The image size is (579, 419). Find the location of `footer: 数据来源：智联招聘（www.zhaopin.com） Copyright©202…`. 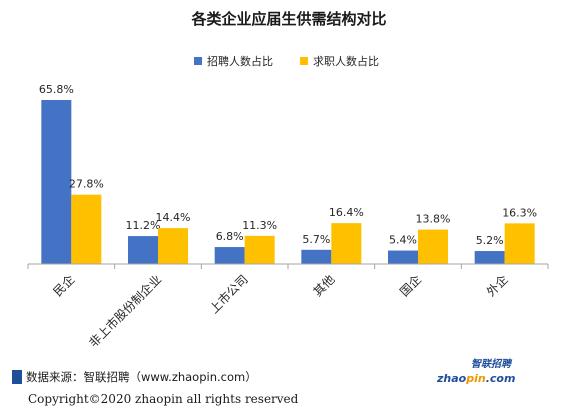

footer: 数据来源：智联招聘（www.zhaopin.com） Copyright©202… is located at coordinates (263, 382).